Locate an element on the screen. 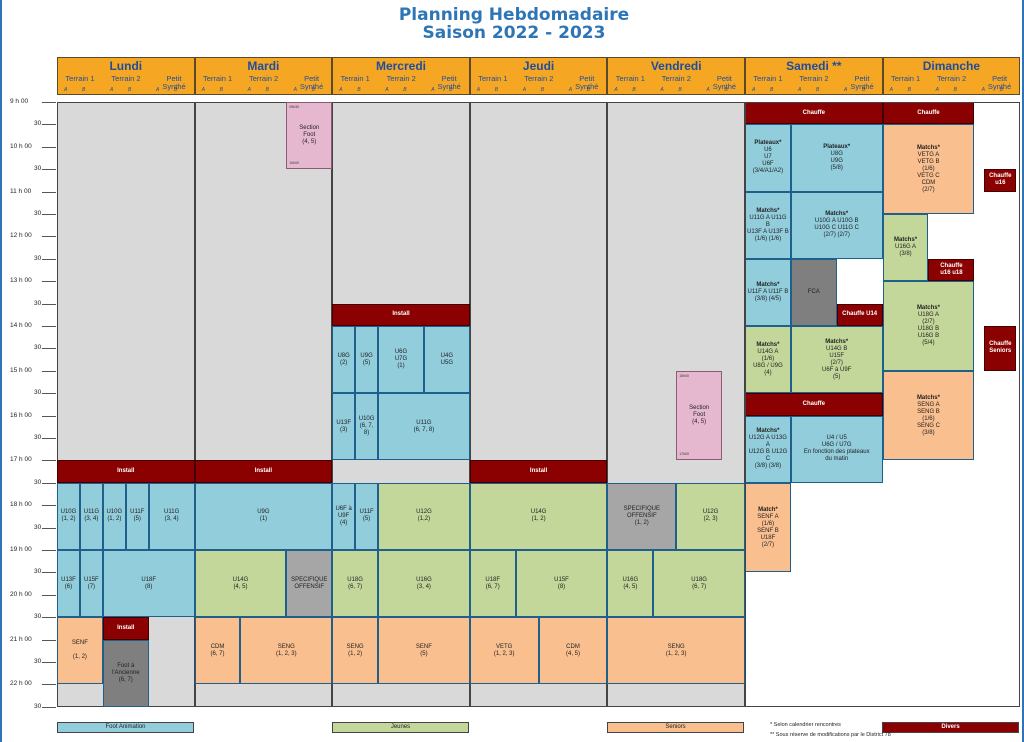 The height and width of the screenshot is (742, 1024). block-line: U14G A is located at coordinates (768, 352).